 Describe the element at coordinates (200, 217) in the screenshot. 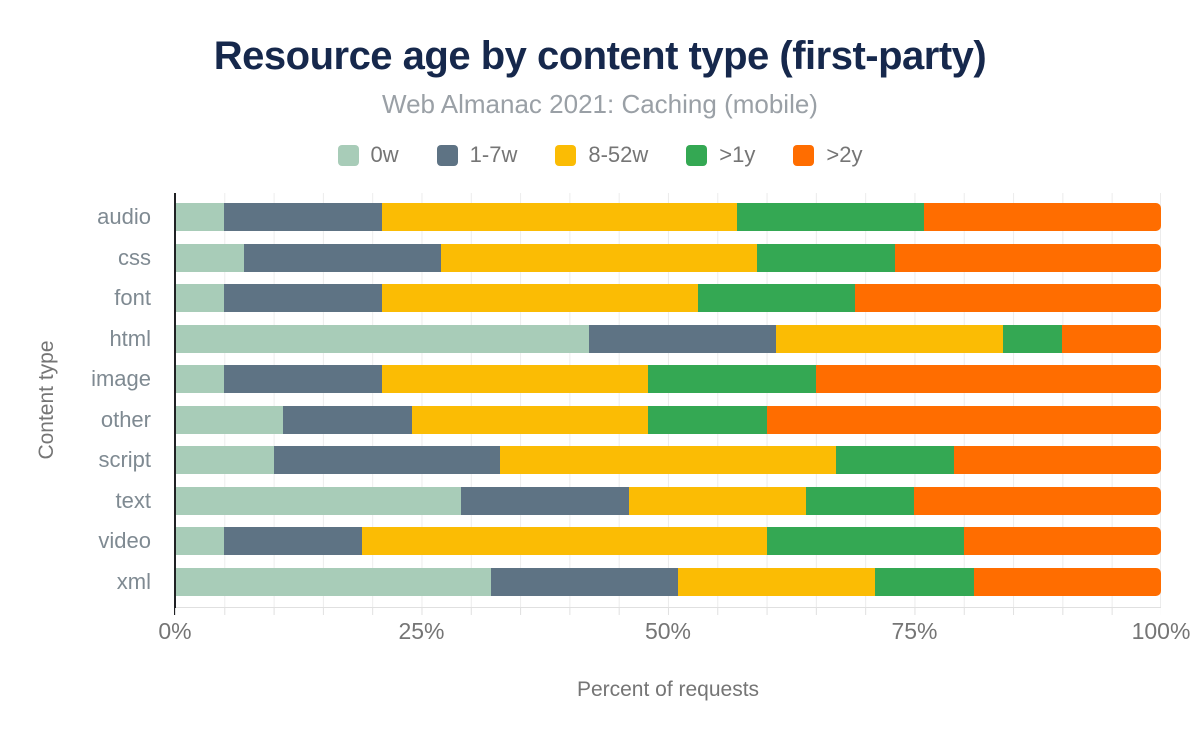

I see `bar-segment-audio-0w` at that location.